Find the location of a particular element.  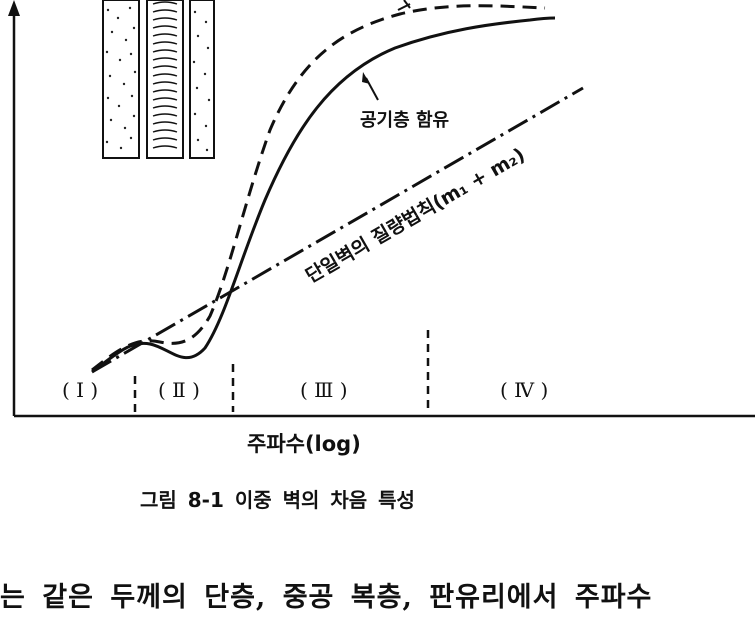

figure-caption: 그림 8-1 이중 벽의 차음 특성 is located at coordinates (277, 500).